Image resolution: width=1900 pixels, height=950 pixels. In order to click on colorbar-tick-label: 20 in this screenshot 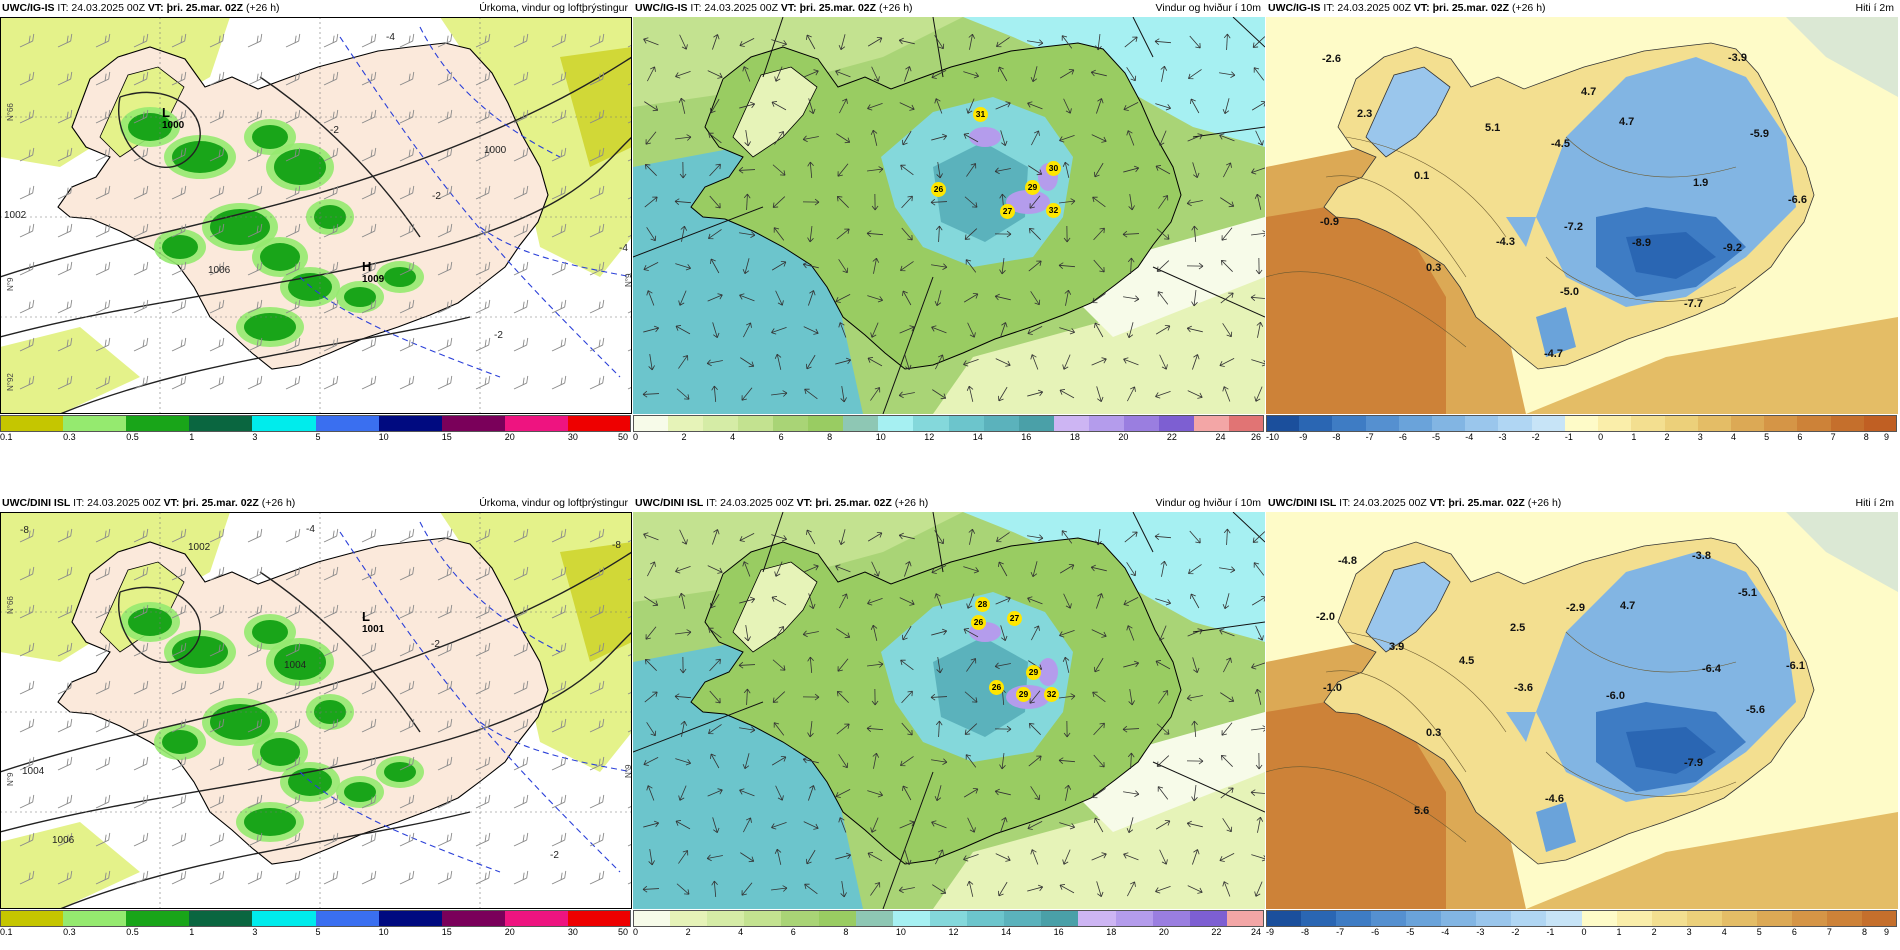, I will do `click(509, 437)`.